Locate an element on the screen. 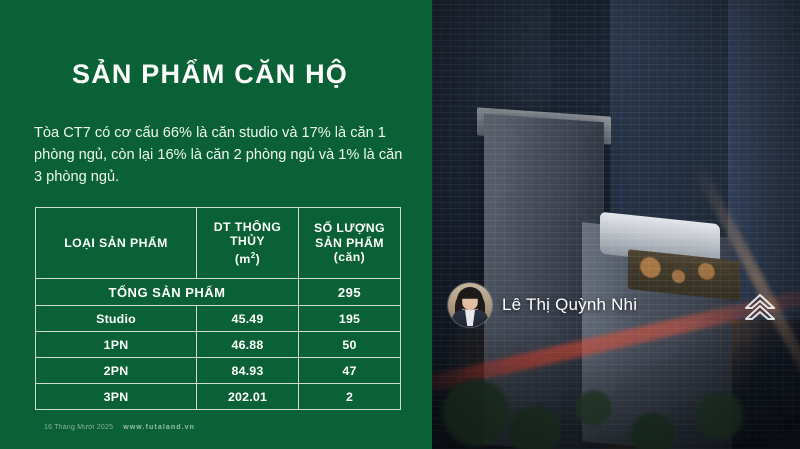 The height and width of the screenshot is (449, 800). cell-net-area: 202.01 is located at coordinates (247, 396).